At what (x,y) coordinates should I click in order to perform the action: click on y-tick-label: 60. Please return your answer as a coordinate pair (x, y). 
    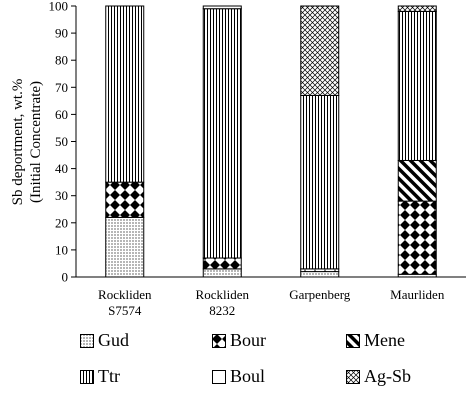
    Looking at the image, I should click on (61, 114).